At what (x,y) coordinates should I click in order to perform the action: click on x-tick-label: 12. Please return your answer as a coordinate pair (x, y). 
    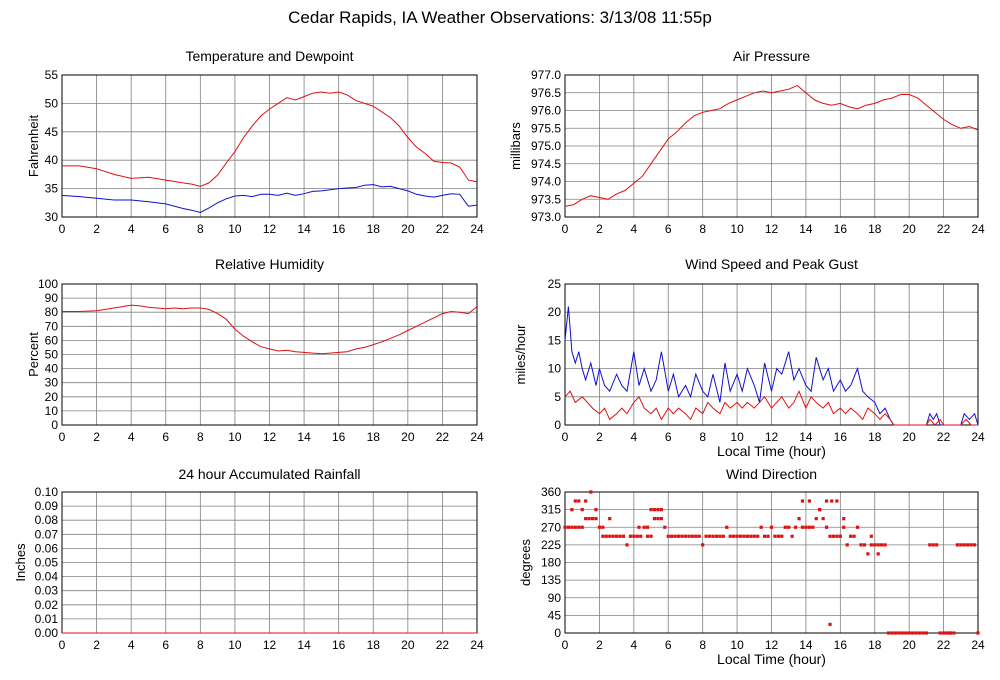
    Looking at the image, I should click on (772, 437).